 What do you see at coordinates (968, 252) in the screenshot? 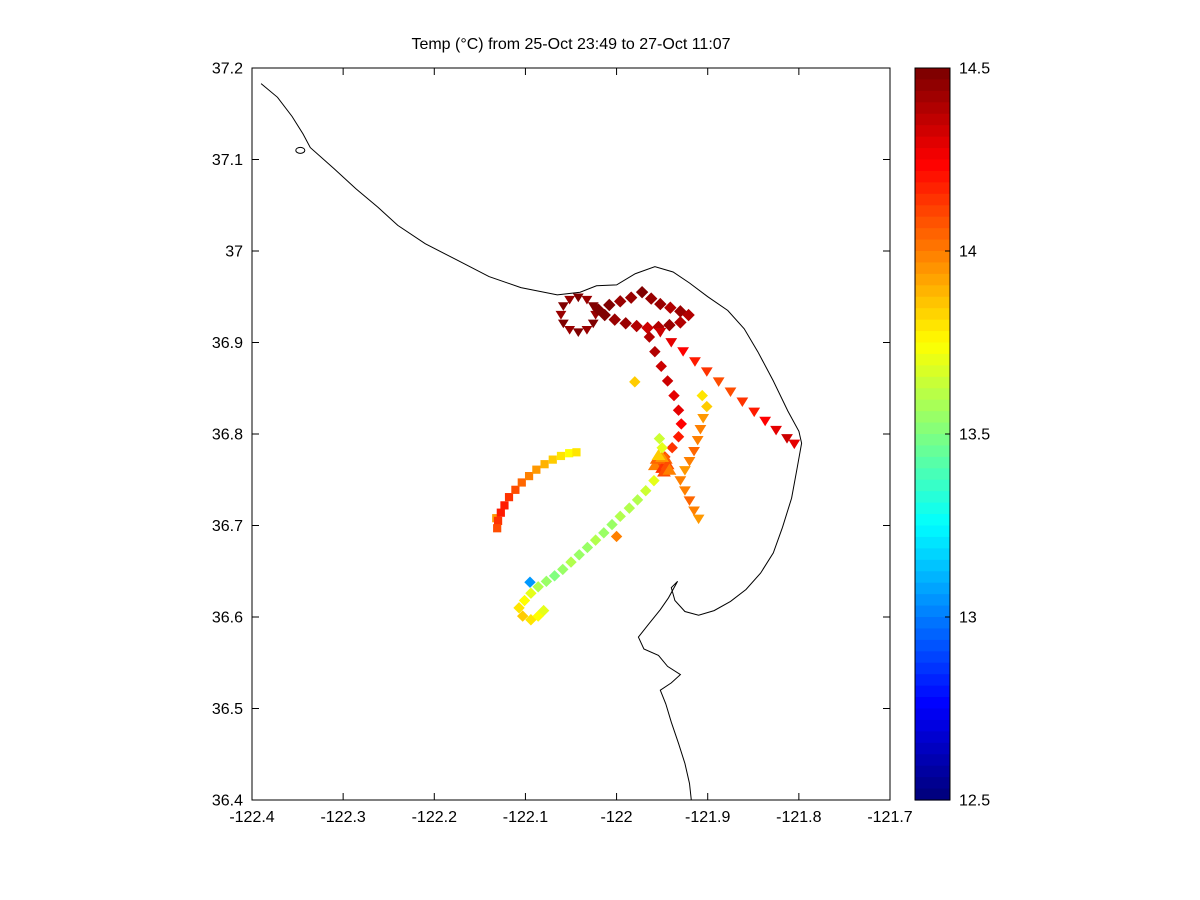
I see `colorbar-tick-label: 14` at bounding box center [968, 252].